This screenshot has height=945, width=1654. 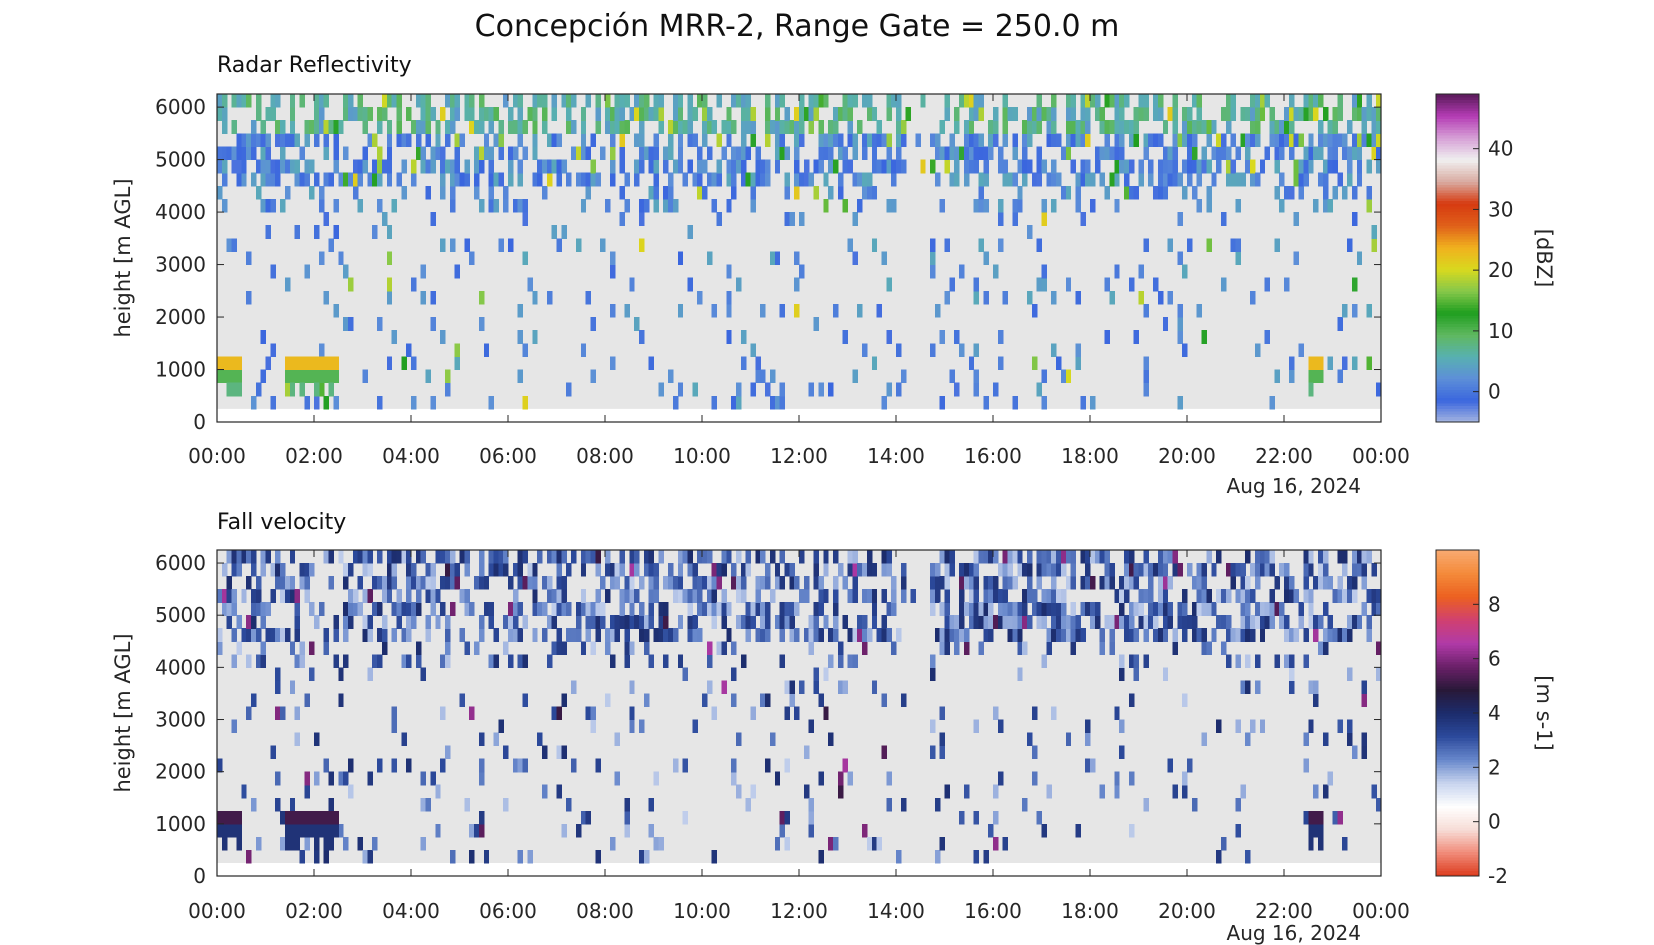 What do you see at coordinates (896, 456) in the screenshot?
I see `x-tick-label: 14:00` at bounding box center [896, 456].